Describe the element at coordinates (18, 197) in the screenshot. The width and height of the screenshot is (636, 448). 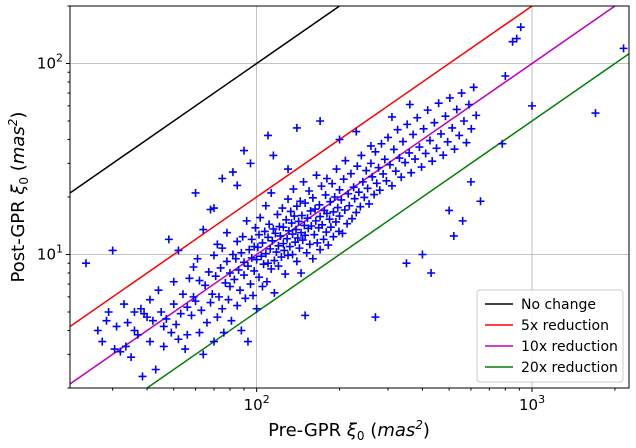
I see `y-axis-label: Post-GPR ξ0 (mas2)` at that location.